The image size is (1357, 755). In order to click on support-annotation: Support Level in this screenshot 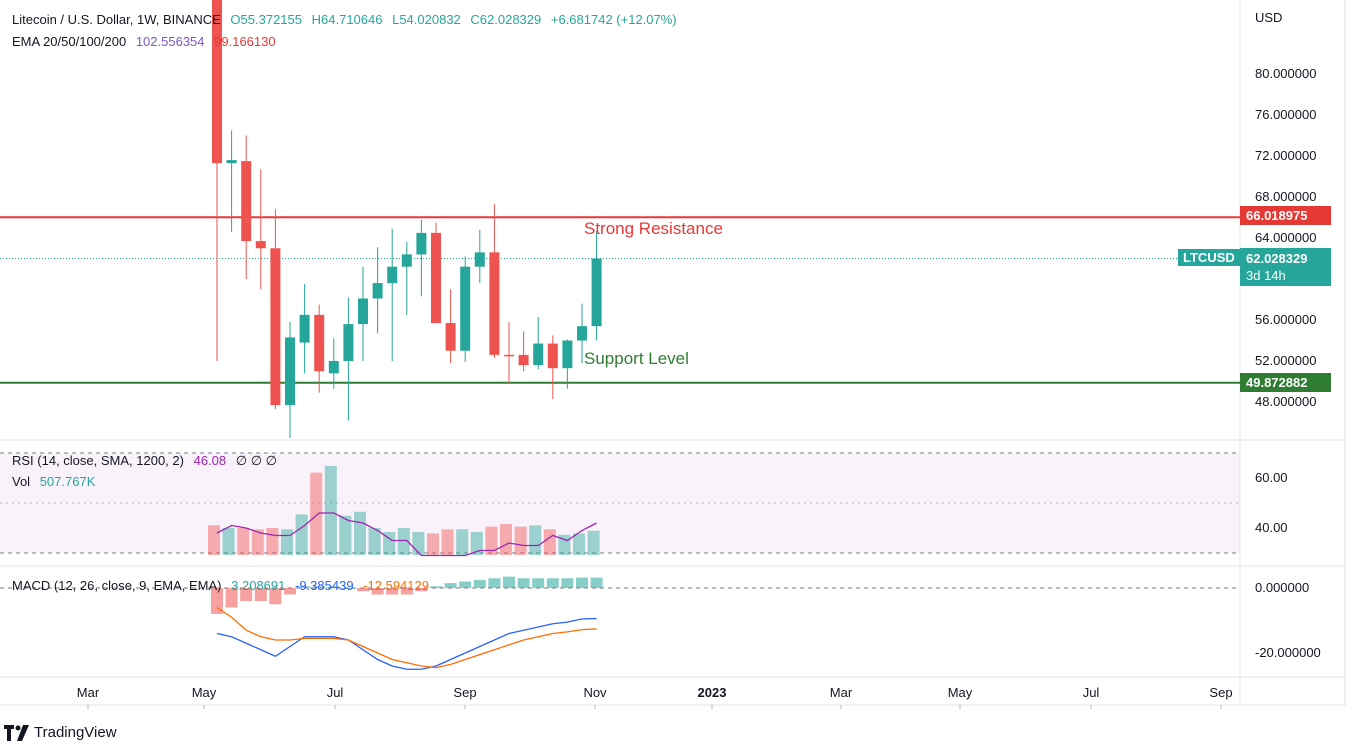, I will do `click(636, 358)`.